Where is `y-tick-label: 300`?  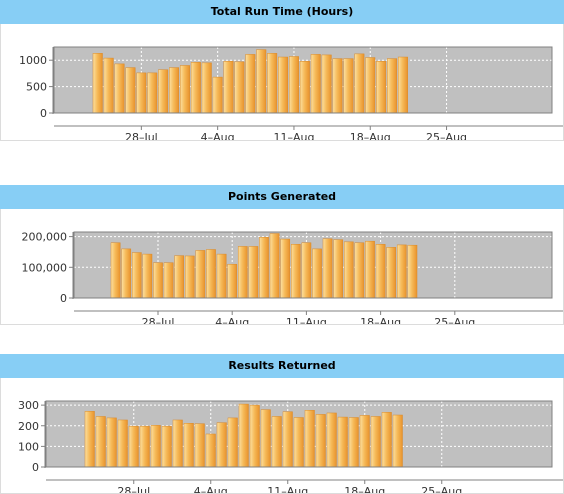 y-tick-label: 300 is located at coordinates (28, 405).